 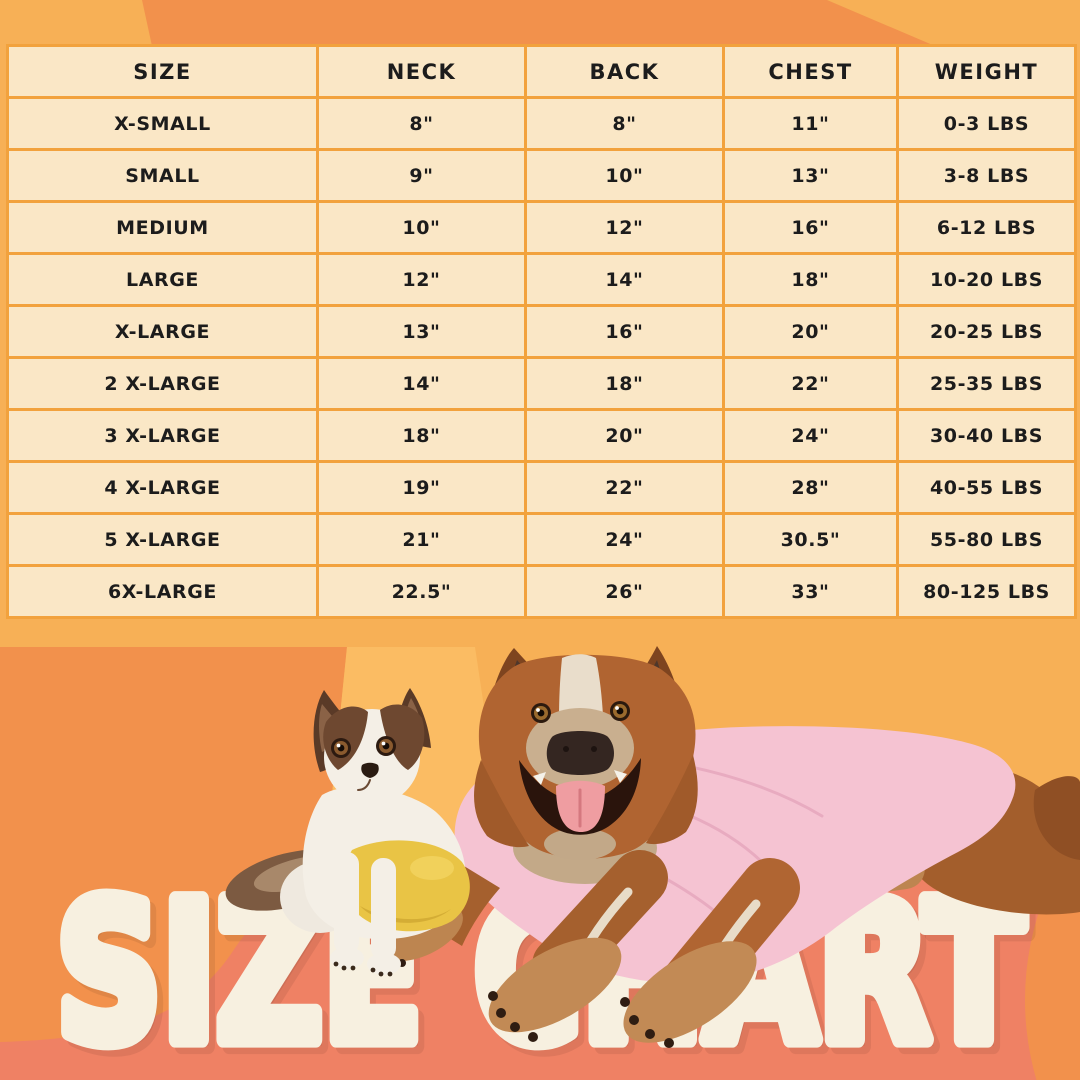 I want to click on corner-circle-shape, so click(x=1052, y=955).